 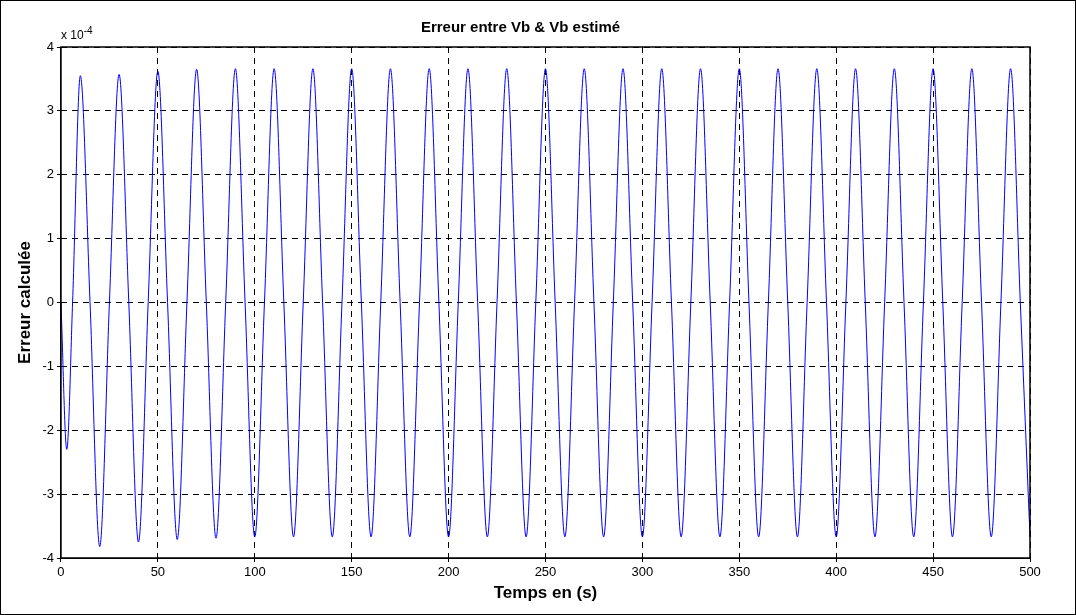 I want to click on x-tick-label: 100, so click(x=254, y=572).